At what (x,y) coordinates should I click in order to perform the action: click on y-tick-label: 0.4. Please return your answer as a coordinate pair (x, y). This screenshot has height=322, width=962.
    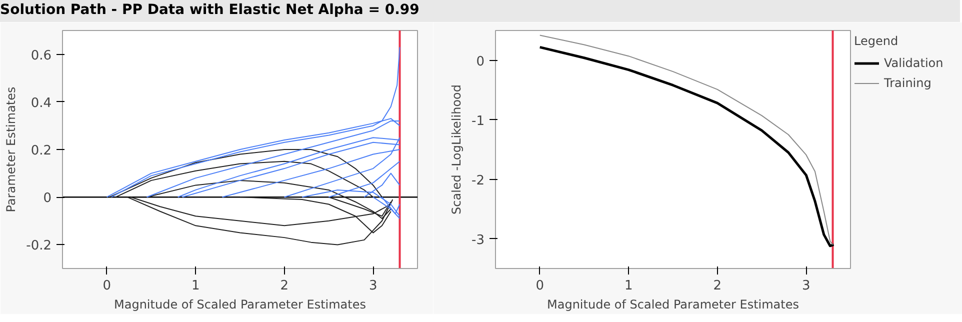
    Looking at the image, I should click on (41, 103).